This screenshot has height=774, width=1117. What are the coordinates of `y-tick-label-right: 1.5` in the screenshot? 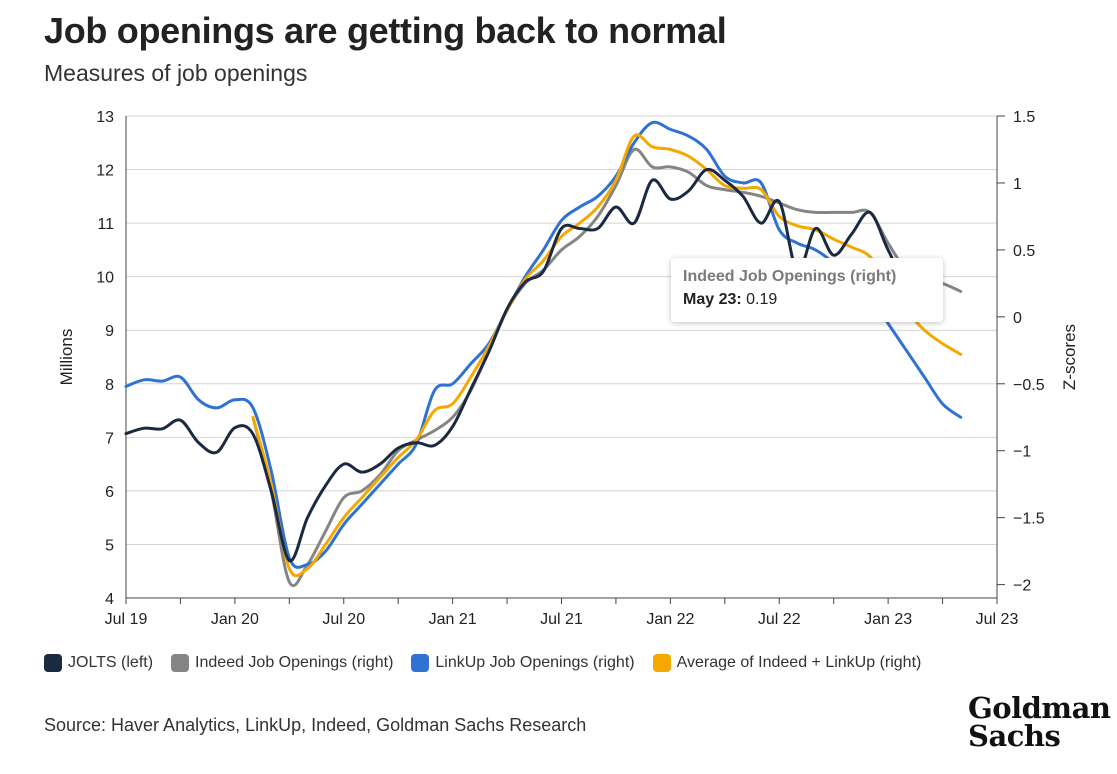 It's located at (1024, 117).